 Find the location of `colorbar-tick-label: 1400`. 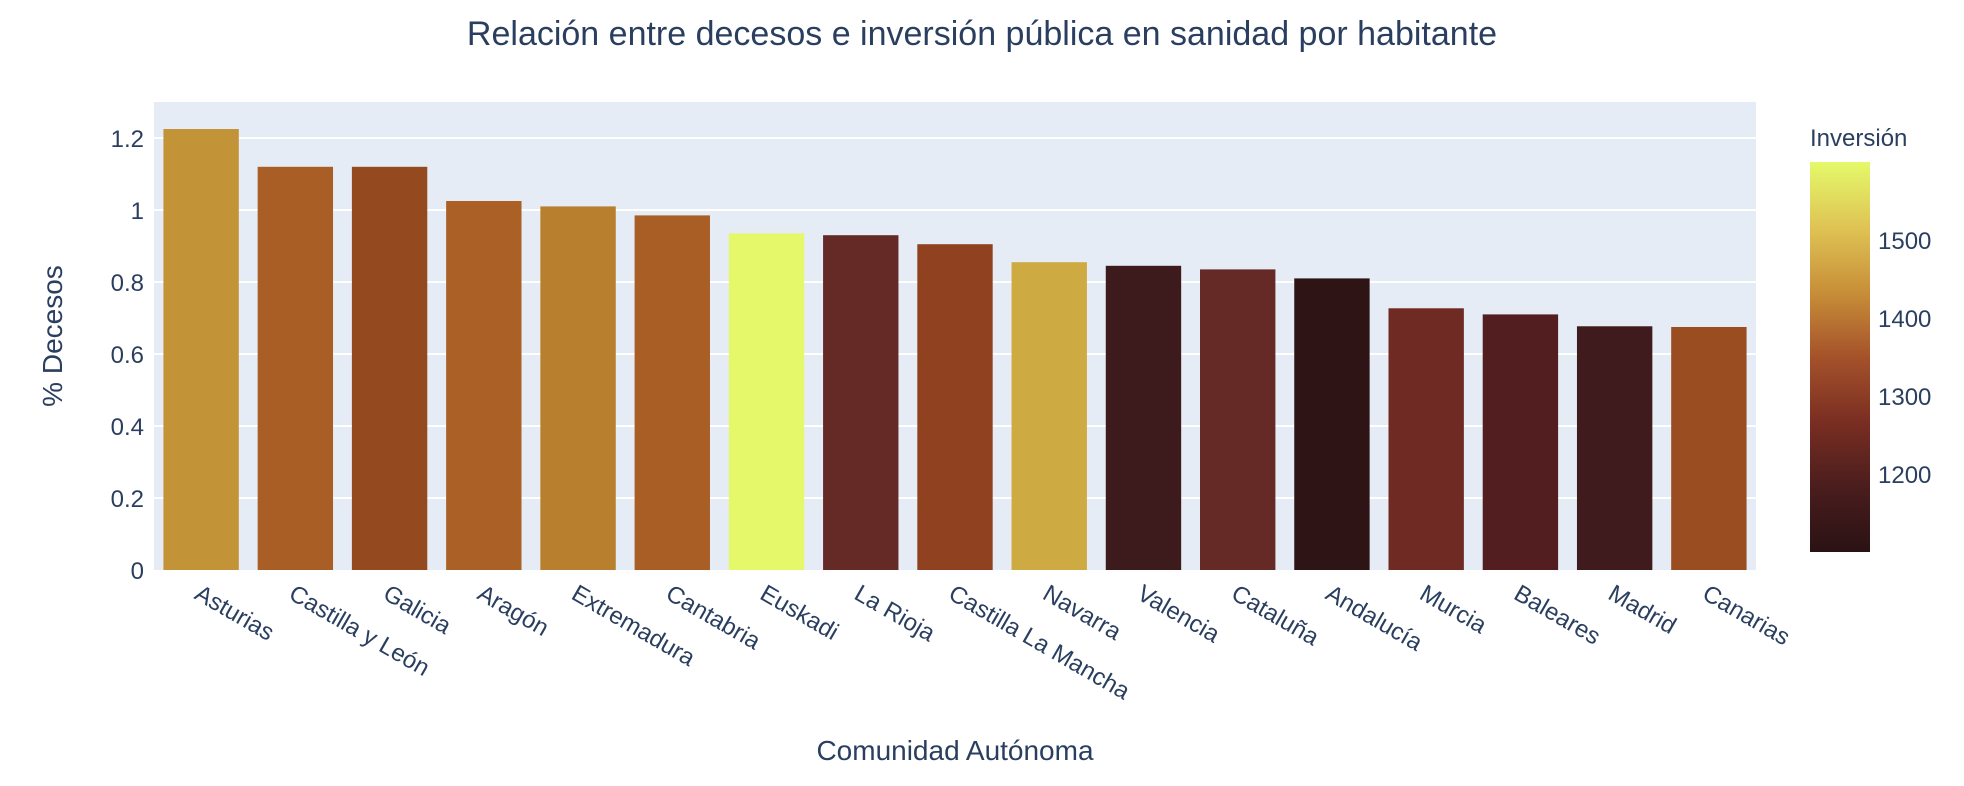

colorbar-tick-label: 1400 is located at coordinates (1904, 319).